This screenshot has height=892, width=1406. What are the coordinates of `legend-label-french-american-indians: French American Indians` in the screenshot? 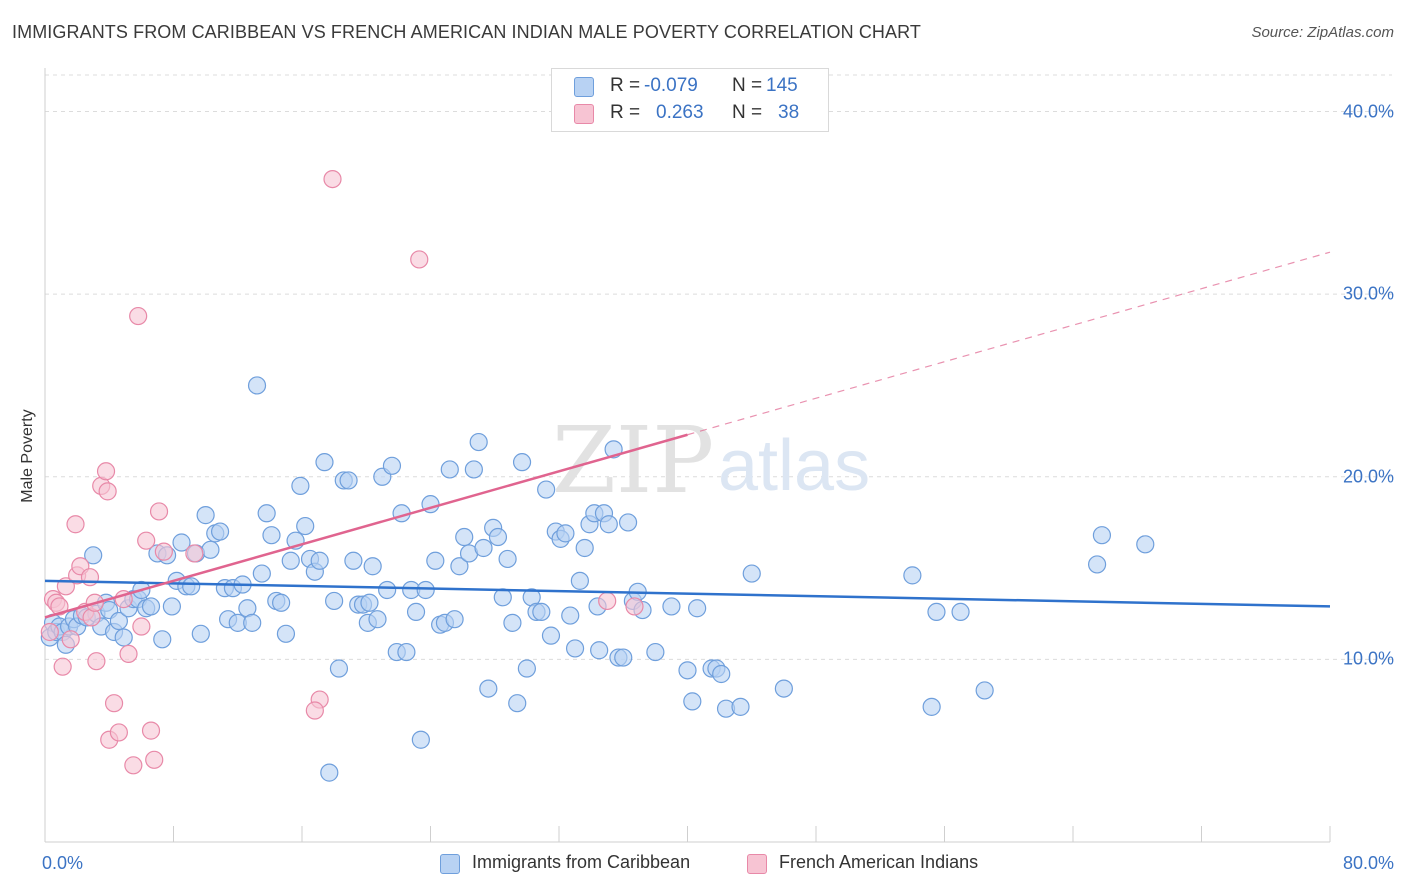 It's located at (879, 862).